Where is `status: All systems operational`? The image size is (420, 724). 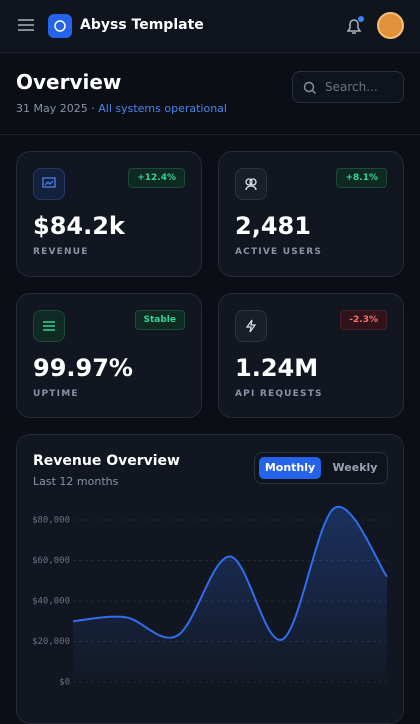 status: All systems operational is located at coordinates (162, 108).